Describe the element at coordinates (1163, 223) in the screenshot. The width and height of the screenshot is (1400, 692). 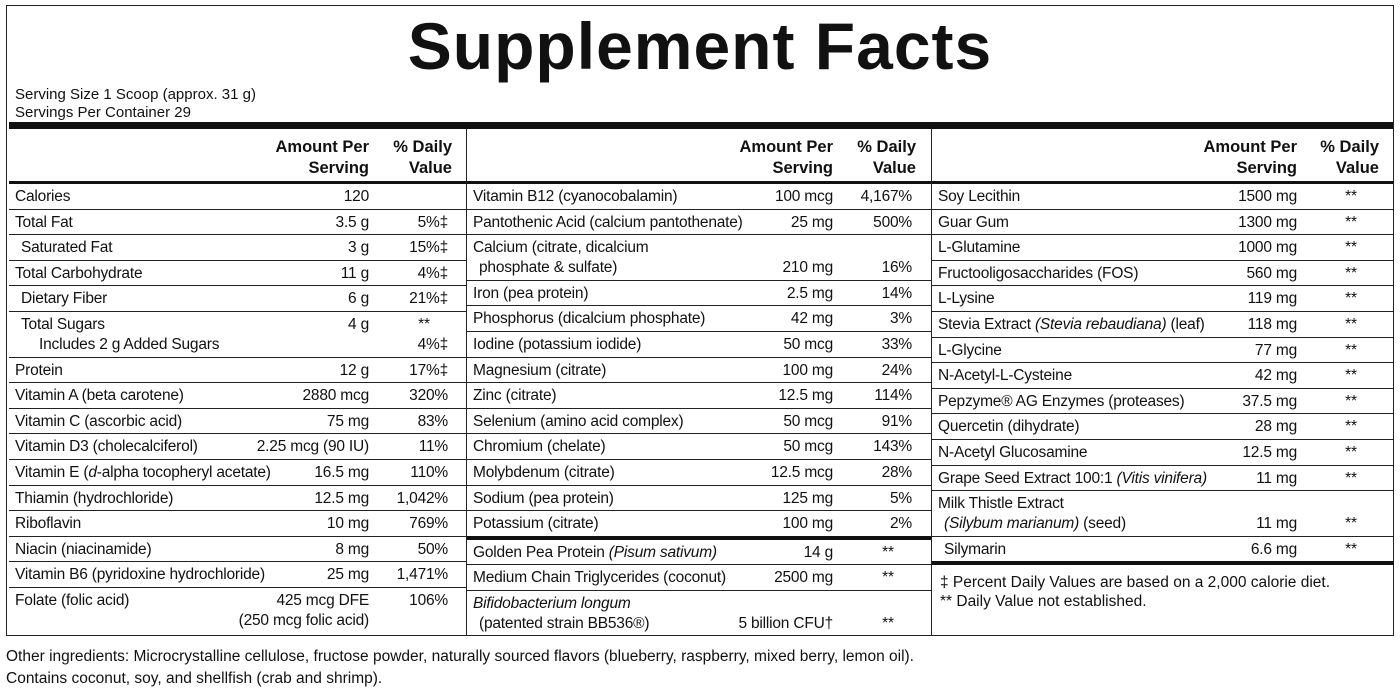
I see `row-line: Guar Gum 1300 mg **` at that location.